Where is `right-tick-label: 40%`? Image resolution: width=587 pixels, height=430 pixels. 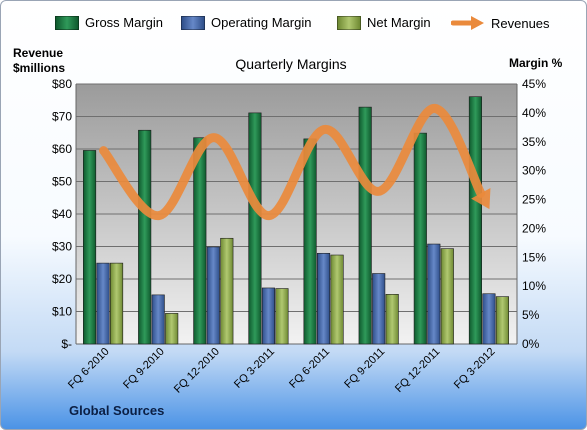 right-tick-label: 40% is located at coordinates (534, 113).